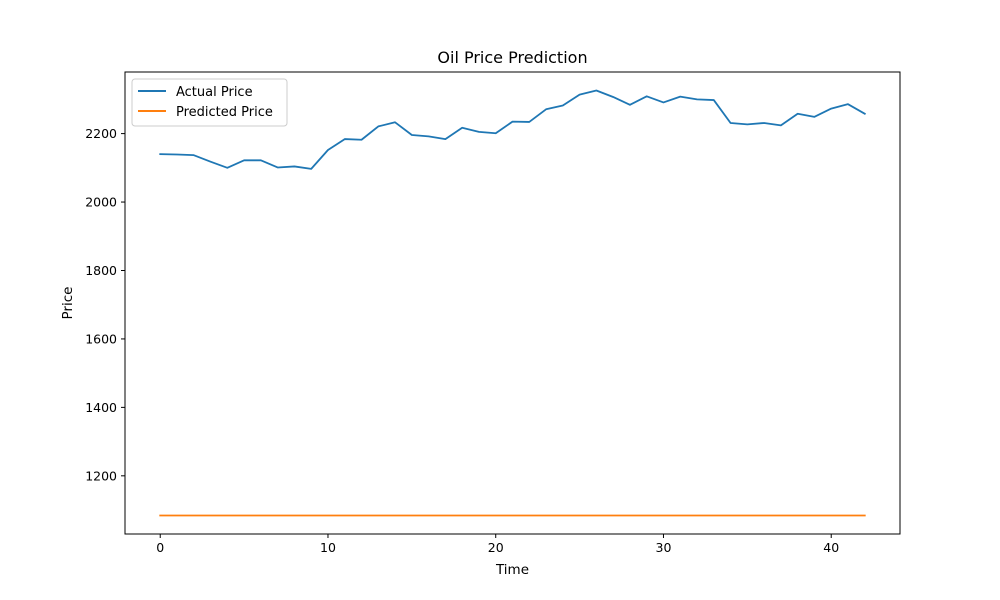 The image size is (1000, 600). Describe the element at coordinates (328, 547) in the screenshot. I see `x-tick-label: 10` at that location.